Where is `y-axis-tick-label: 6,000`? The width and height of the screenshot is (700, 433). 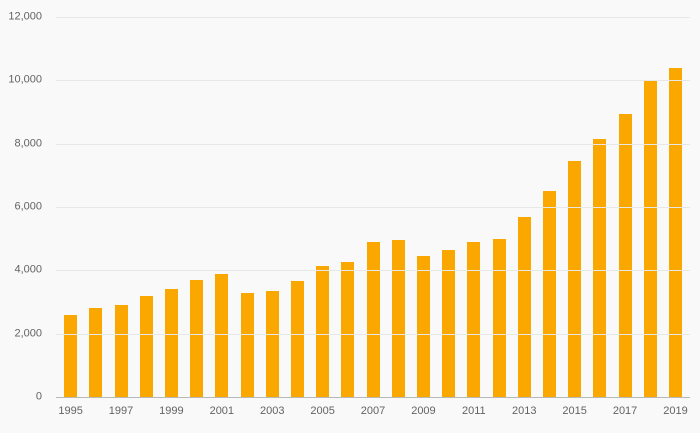
y-axis-tick-label: 6,000 is located at coordinates (28, 206).